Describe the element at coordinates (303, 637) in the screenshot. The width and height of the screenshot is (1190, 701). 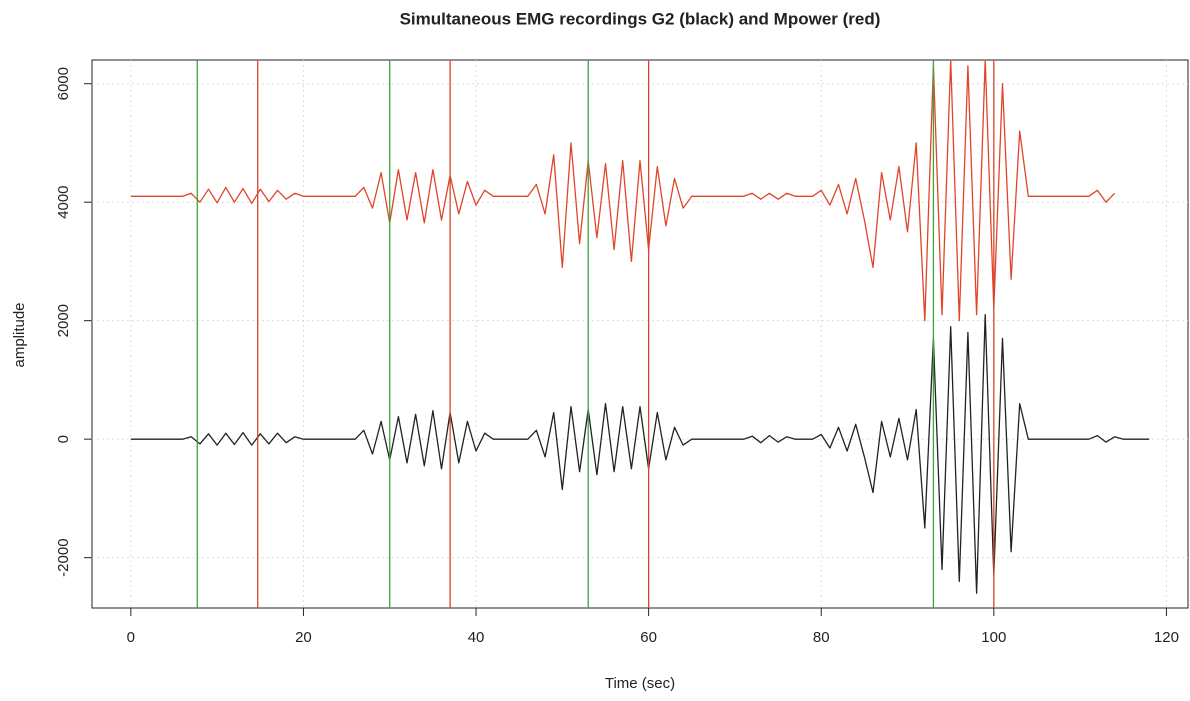
I see `x-tick-label: 20` at that location.